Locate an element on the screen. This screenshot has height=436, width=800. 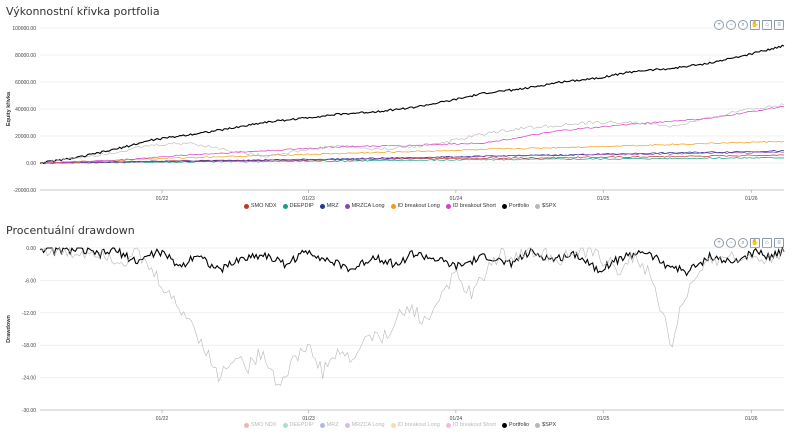
y-tick-label: -20000.00 is located at coordinates (24, 191).